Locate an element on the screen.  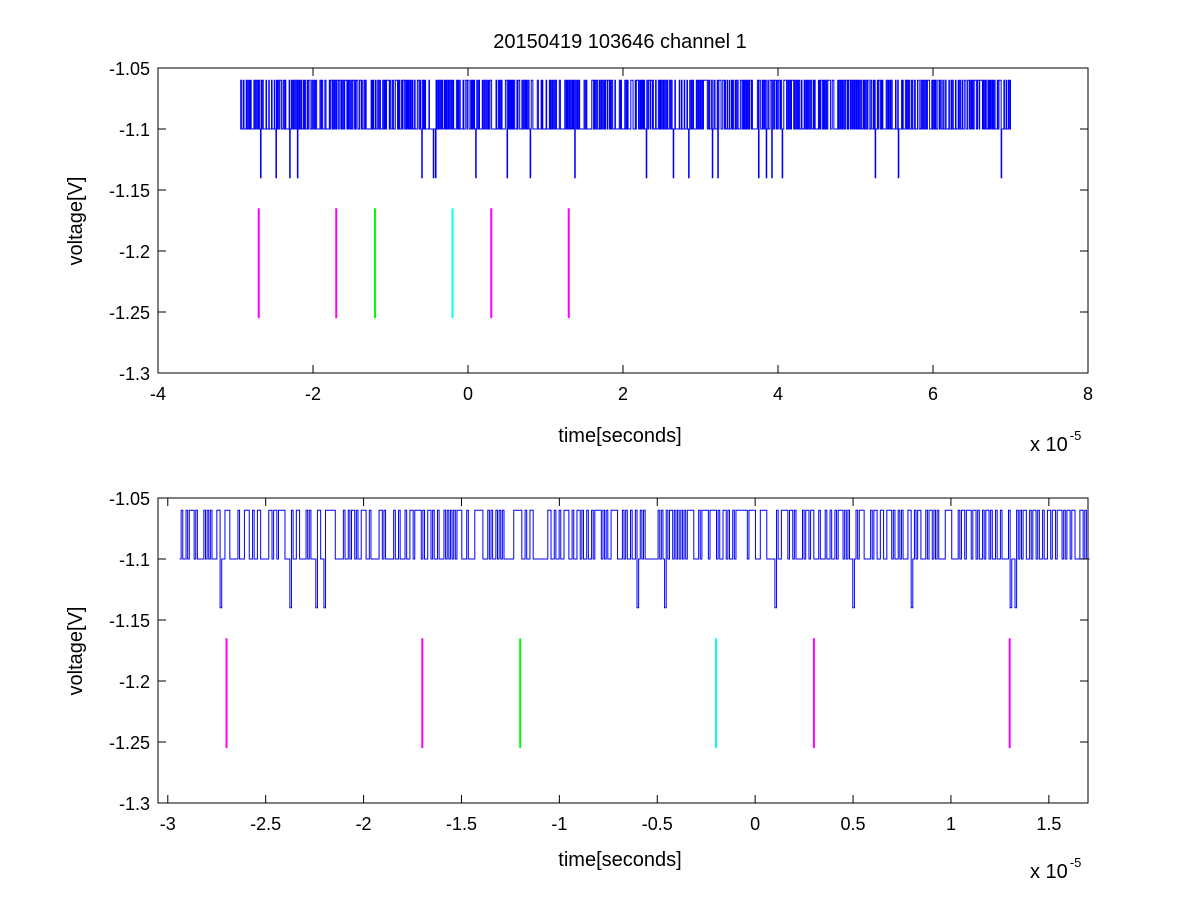
bottom-plot-x-exponent-power: -5 is located at coordinates (1076, 862).